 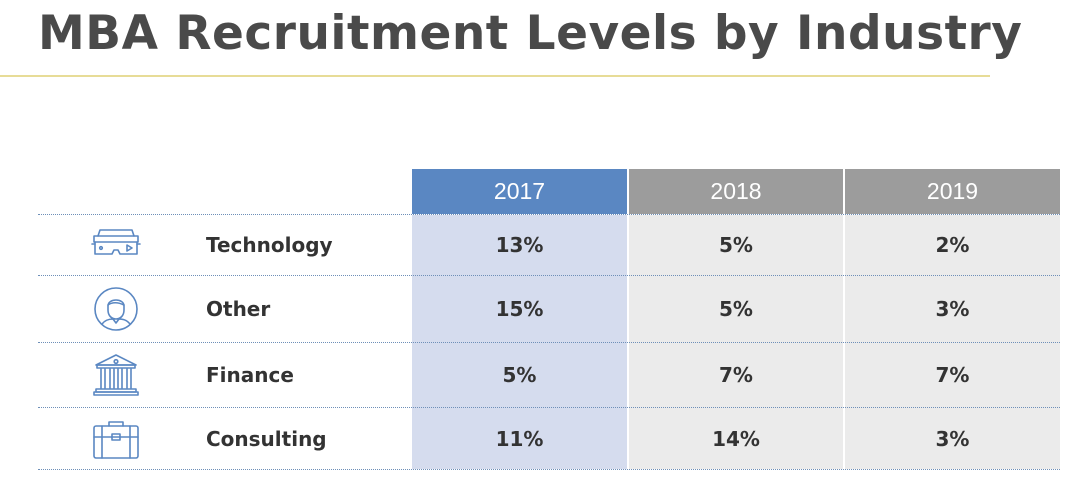 What do you see at coordinates (116, 309) in the screenshot?
I see `person-icon` at bounding box center [116, 309].